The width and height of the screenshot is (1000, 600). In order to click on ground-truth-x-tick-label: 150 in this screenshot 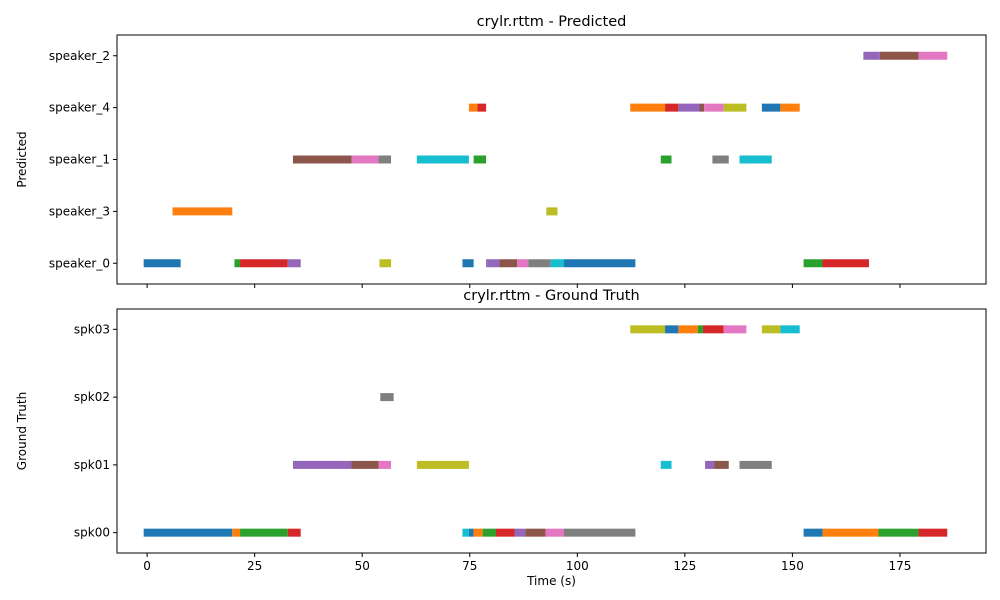, I will do `click(792, 566)`.